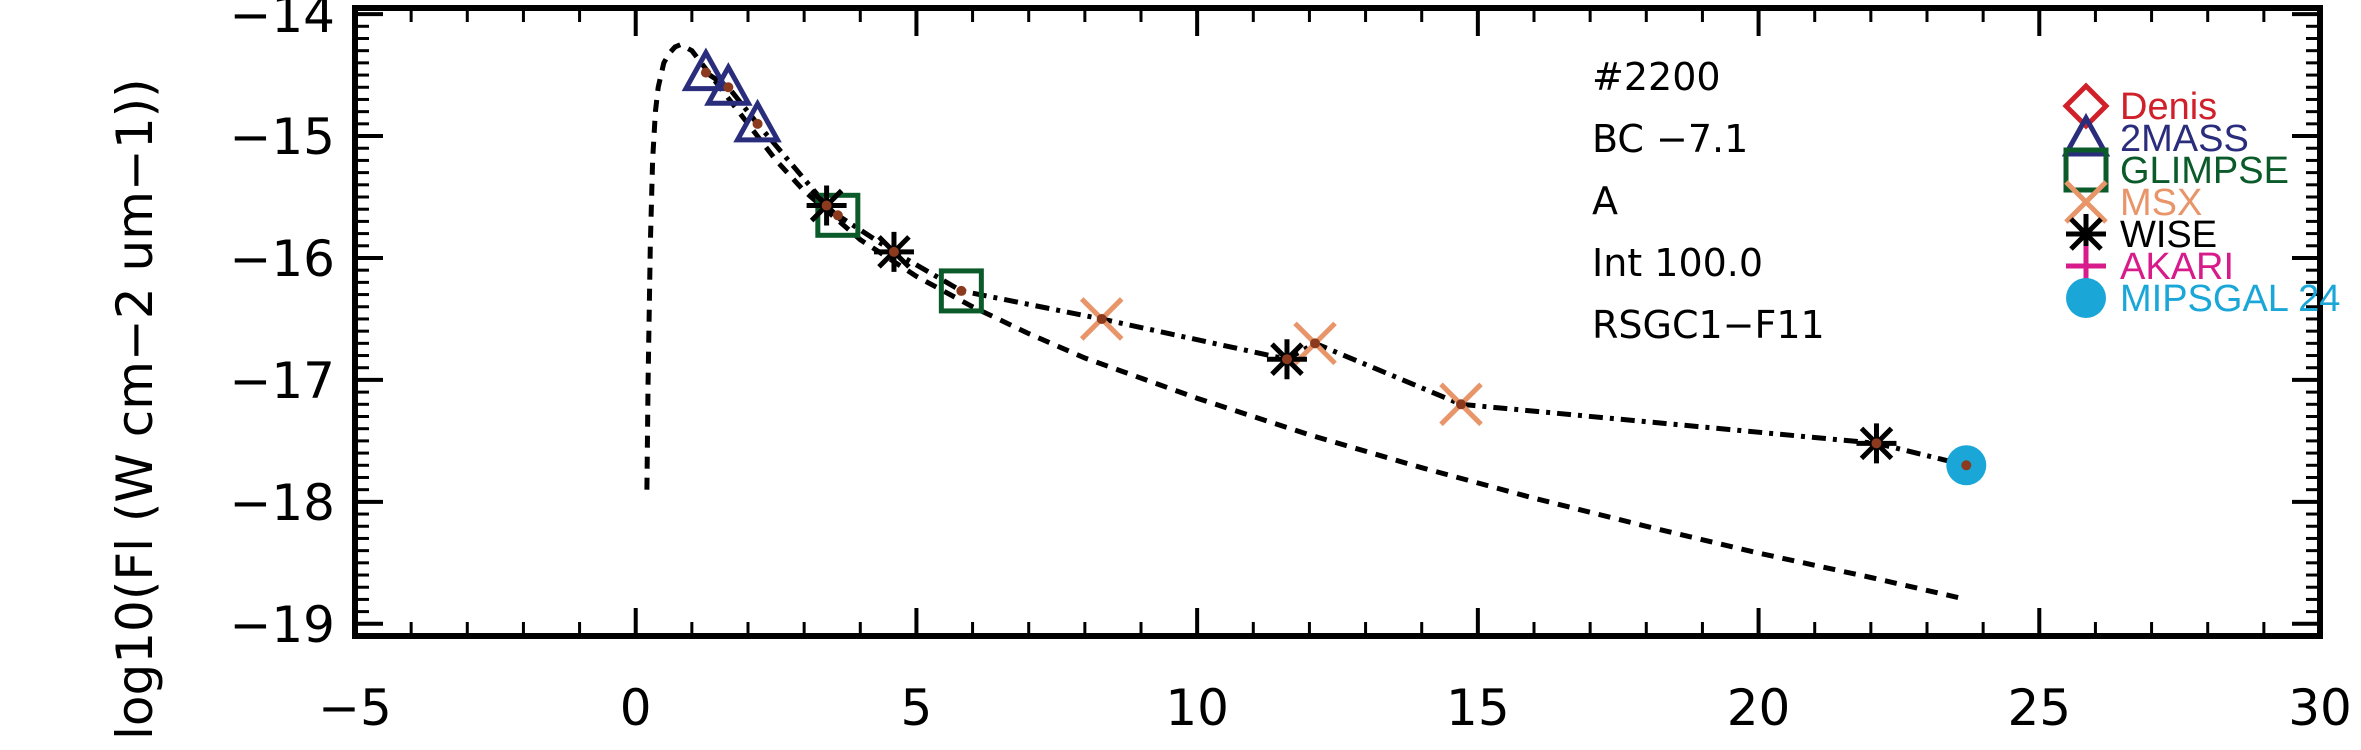 The height and width of the screenshot is (750, 2361). What do you see at coordinates (282, 22) in the screenshot?
I see `y-tick-label: −14` at bounding box center [282, 22].